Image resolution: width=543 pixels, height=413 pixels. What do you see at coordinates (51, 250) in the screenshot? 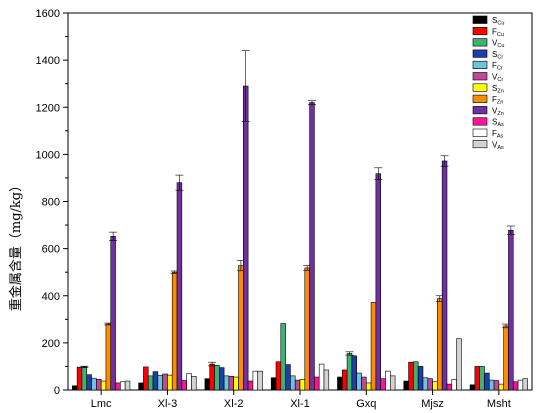
I see `y-tick-label: 600` at bounding box center [51, 250].